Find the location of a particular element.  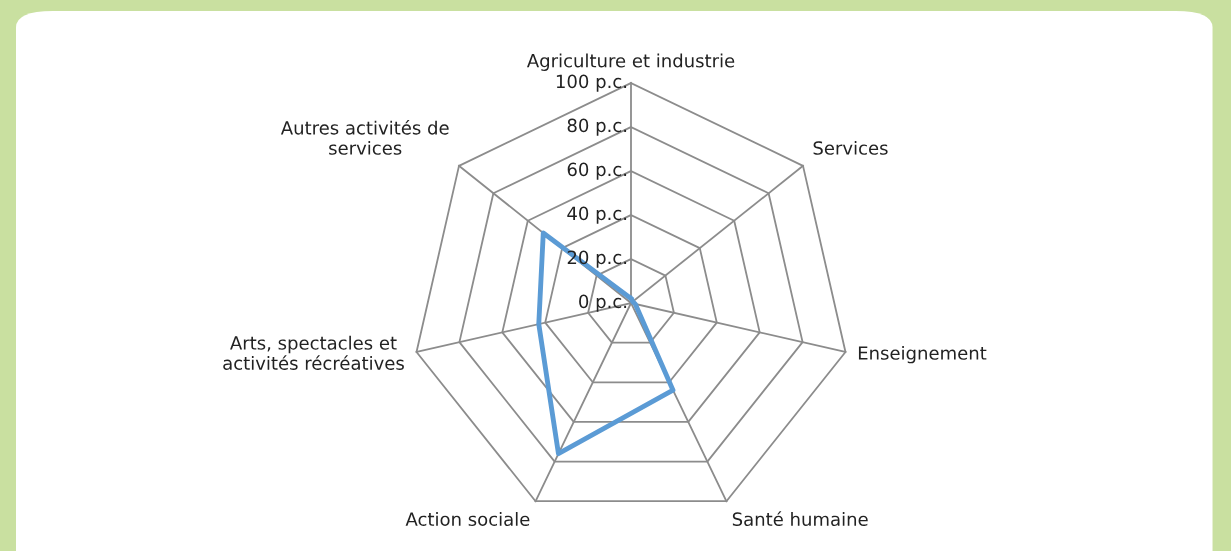

spoke-label: Enseignement is located at coordinates (922, 354).